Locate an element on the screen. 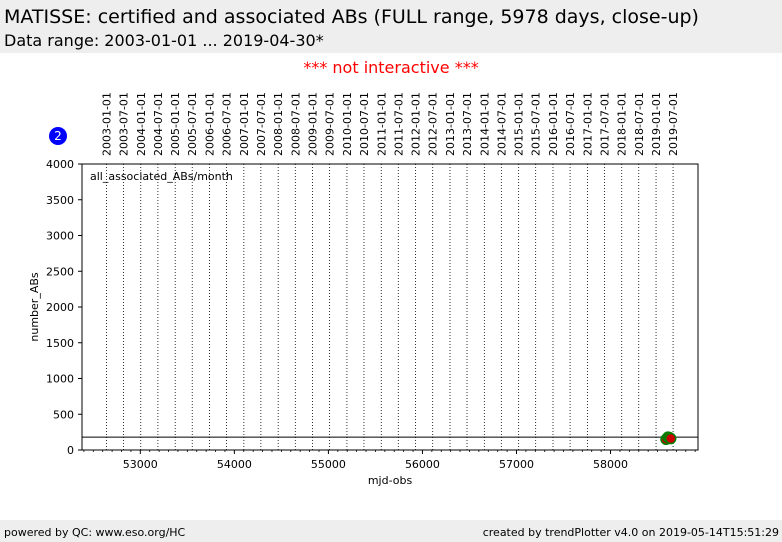 The width and height of the screenshot is (782, 542). date-label: 2019-07-01 is located at coordinates (673, 124).